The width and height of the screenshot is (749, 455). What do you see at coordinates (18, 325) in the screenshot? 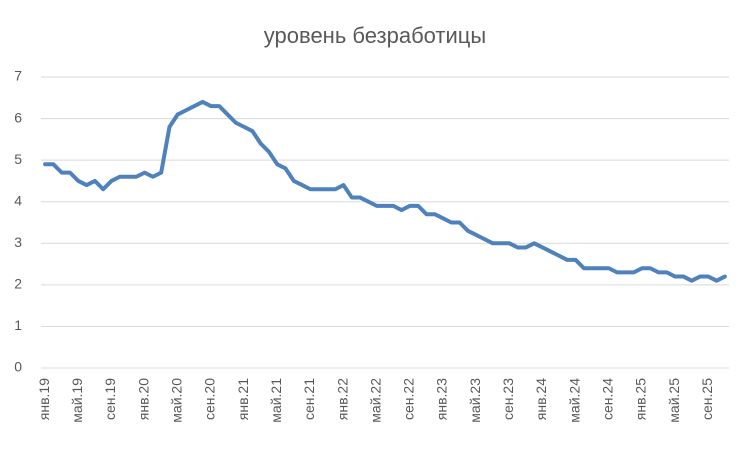
I see `y-tick-label: 1` at bounding box center [18, 325].